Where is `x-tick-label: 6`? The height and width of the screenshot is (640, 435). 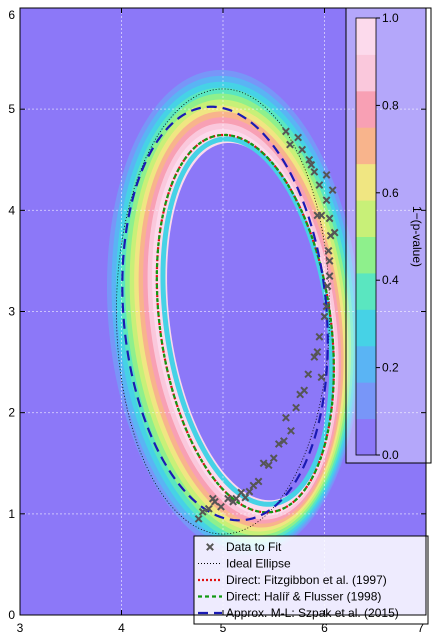
x-tick-label: 6 is located at coordinates (324, 628).